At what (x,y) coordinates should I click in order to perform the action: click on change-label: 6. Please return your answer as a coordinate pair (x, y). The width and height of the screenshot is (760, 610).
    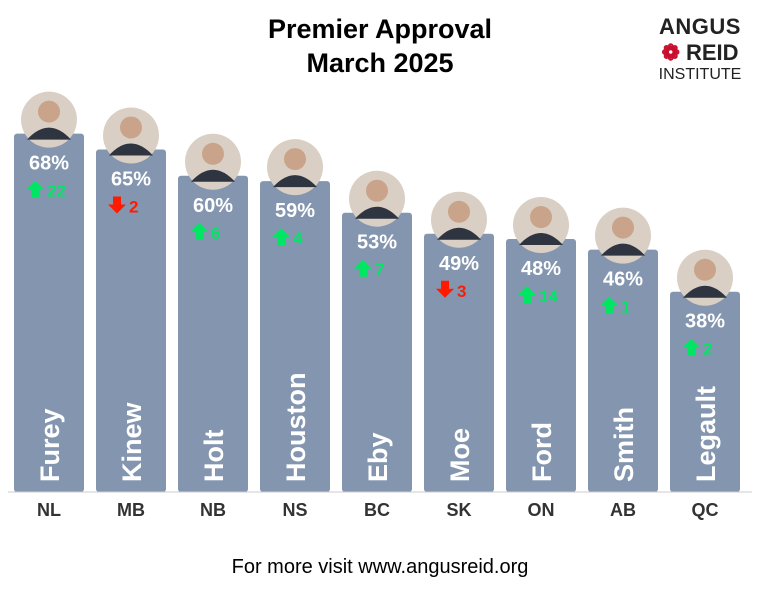
    Looking at the image, I should click on (215, 233).